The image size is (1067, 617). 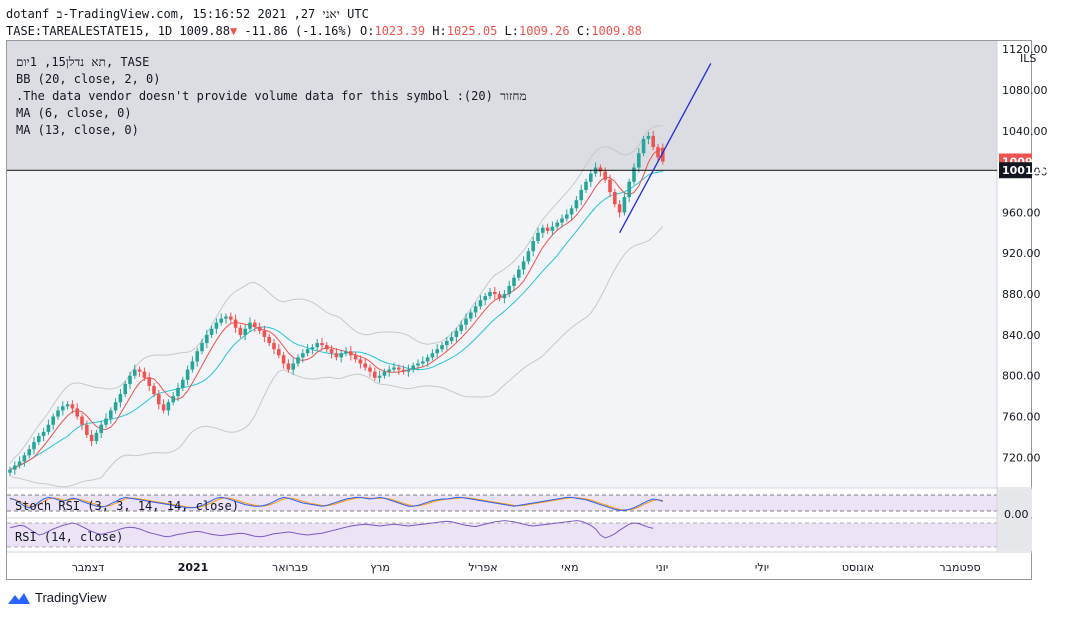 What do you see at coordinates (400, 31) in the screenshot?
I see `open-value: 1023.39` at bounding box center [400, 31].